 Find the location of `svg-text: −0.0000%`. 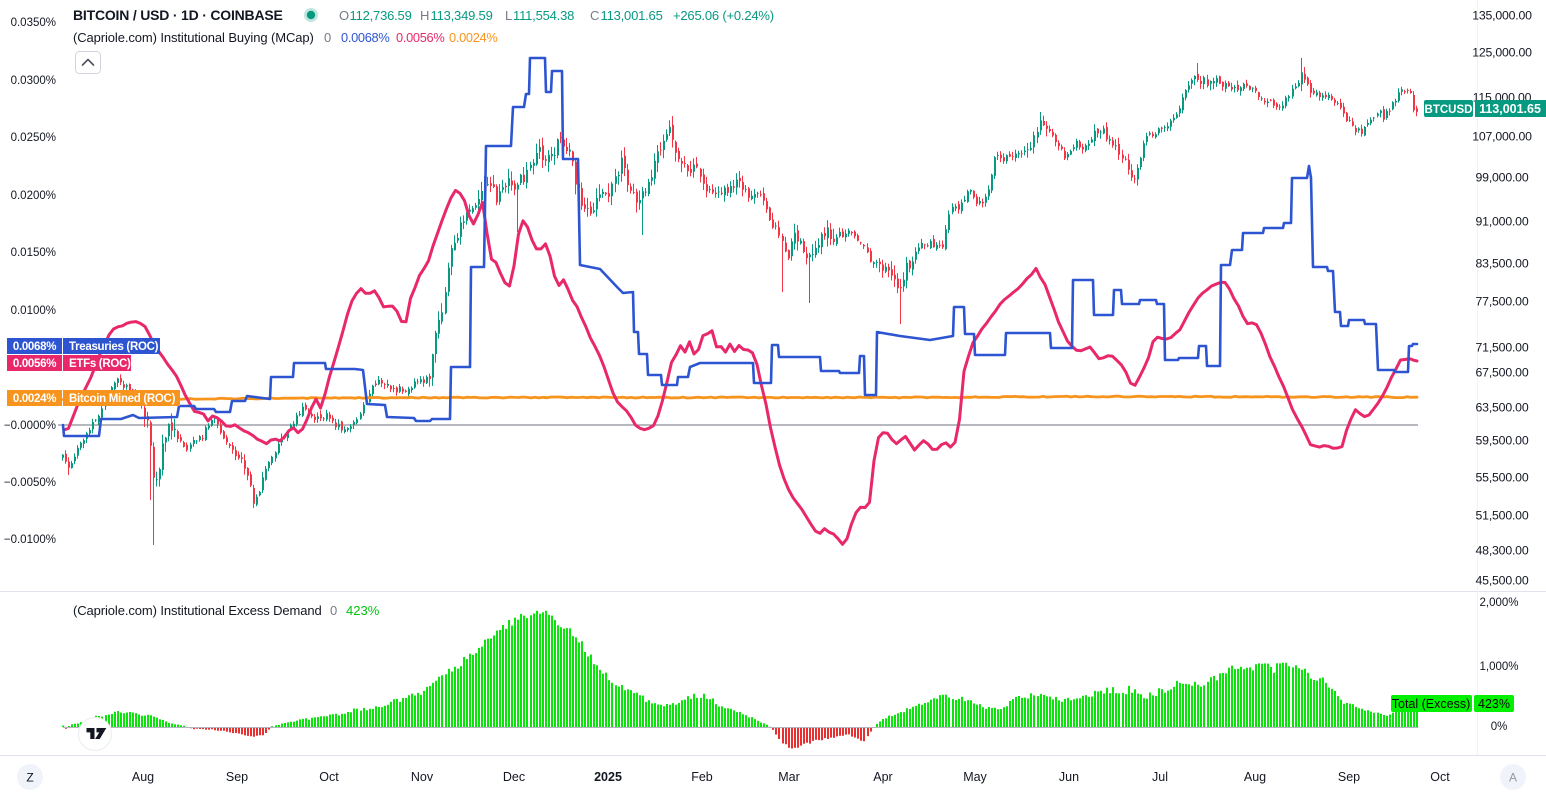

svg-text: −0.0000% is located at coordinates (30, 426).